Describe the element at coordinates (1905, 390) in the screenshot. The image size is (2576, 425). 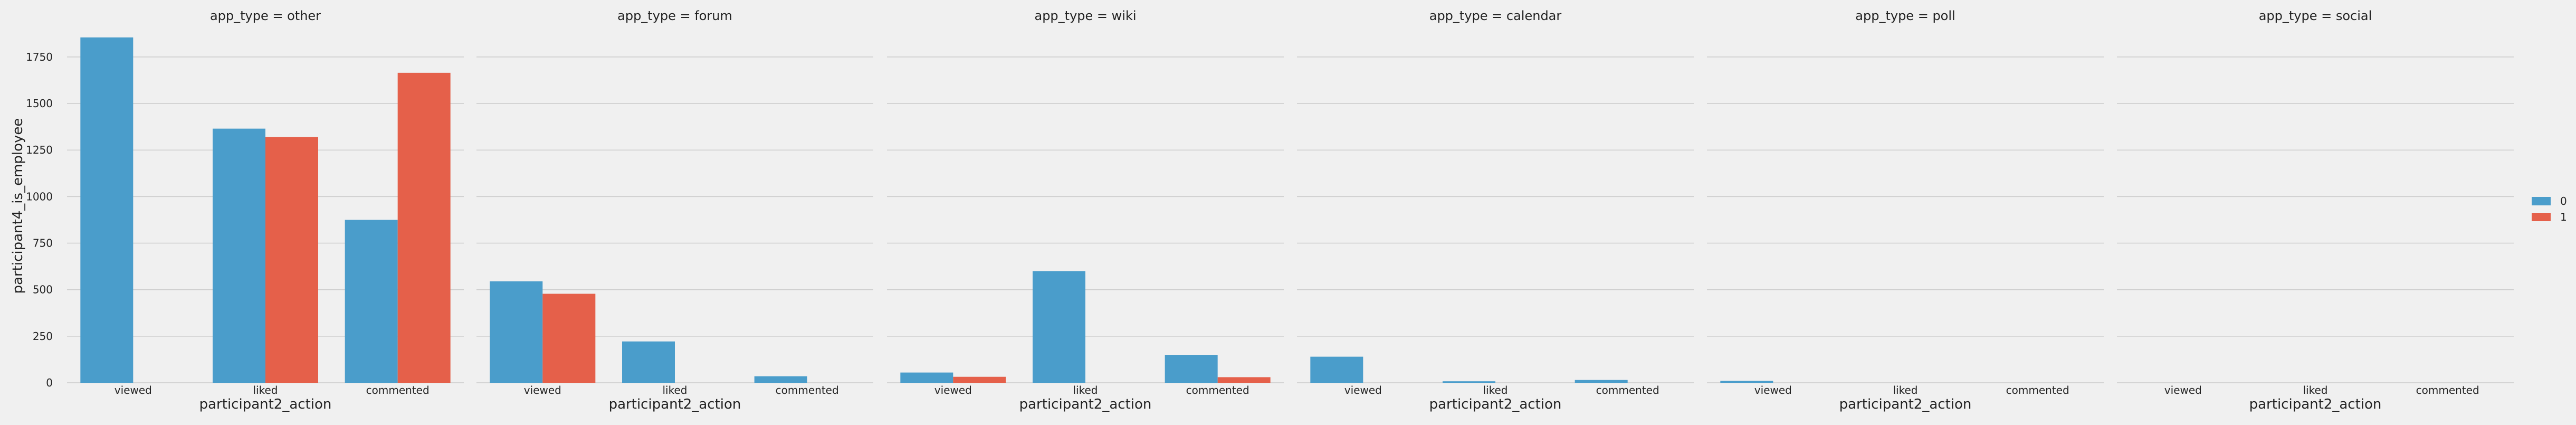
I see `x-tick-label-4-liked: liked` at that location.